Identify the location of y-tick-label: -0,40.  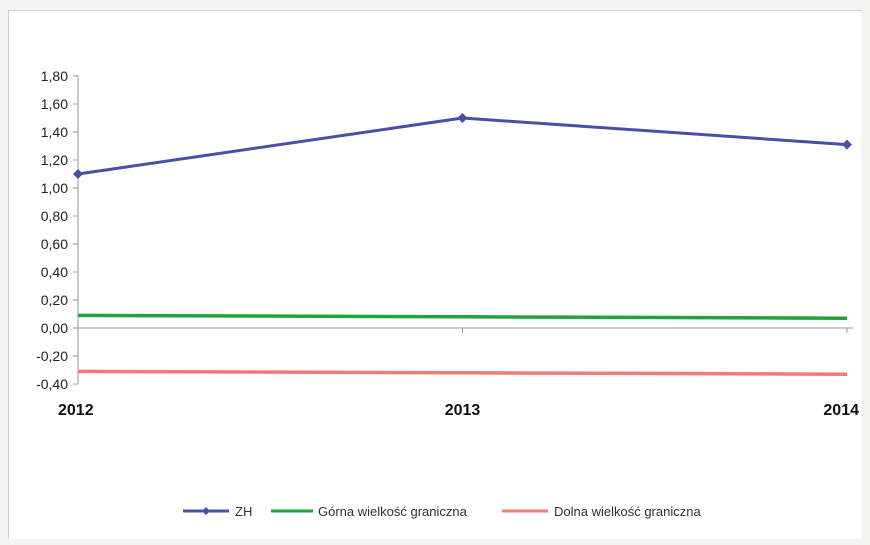
(52, 384).